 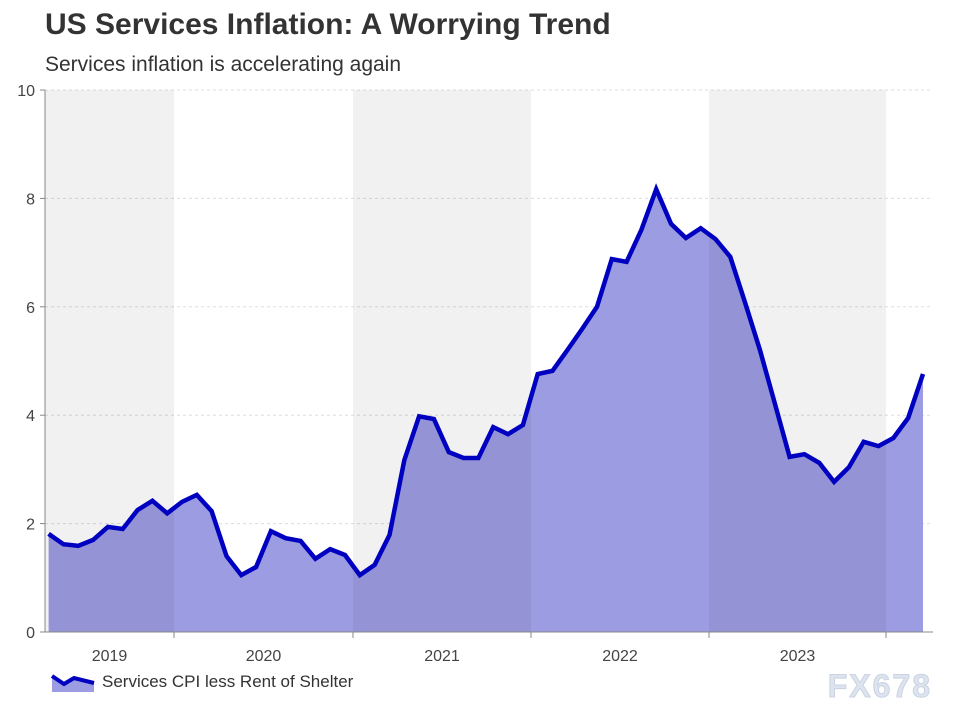 I want to click on y-tick-label: 10, so click(x=26, y=91).